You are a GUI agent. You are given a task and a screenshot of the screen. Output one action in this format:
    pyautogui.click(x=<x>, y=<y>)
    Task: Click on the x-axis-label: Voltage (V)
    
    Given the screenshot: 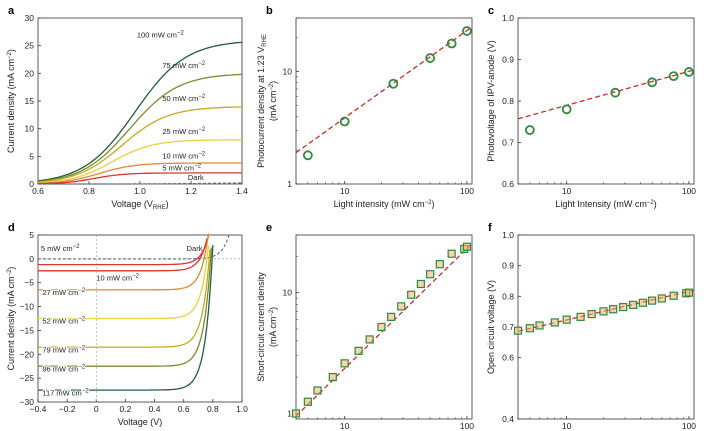 What is the action you would take?
    pyautogui.click(x=140, y=422)
    